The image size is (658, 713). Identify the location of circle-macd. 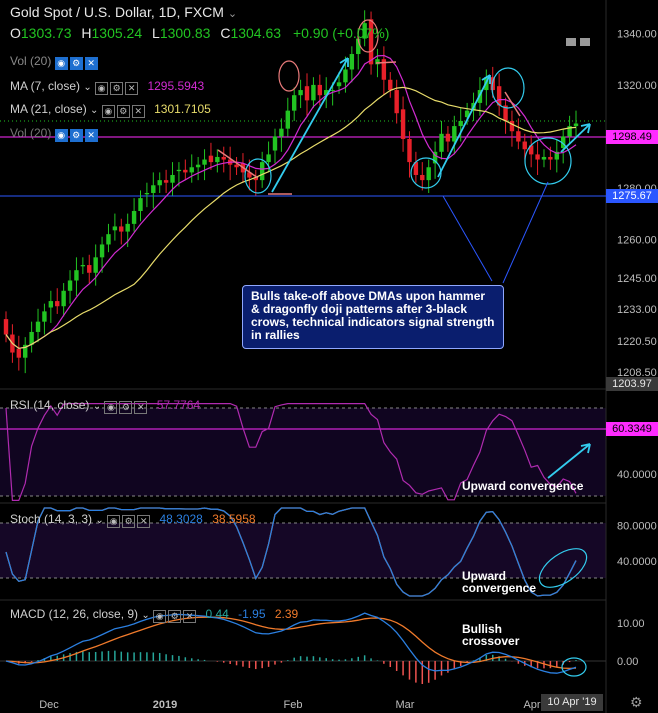
(574, 667).